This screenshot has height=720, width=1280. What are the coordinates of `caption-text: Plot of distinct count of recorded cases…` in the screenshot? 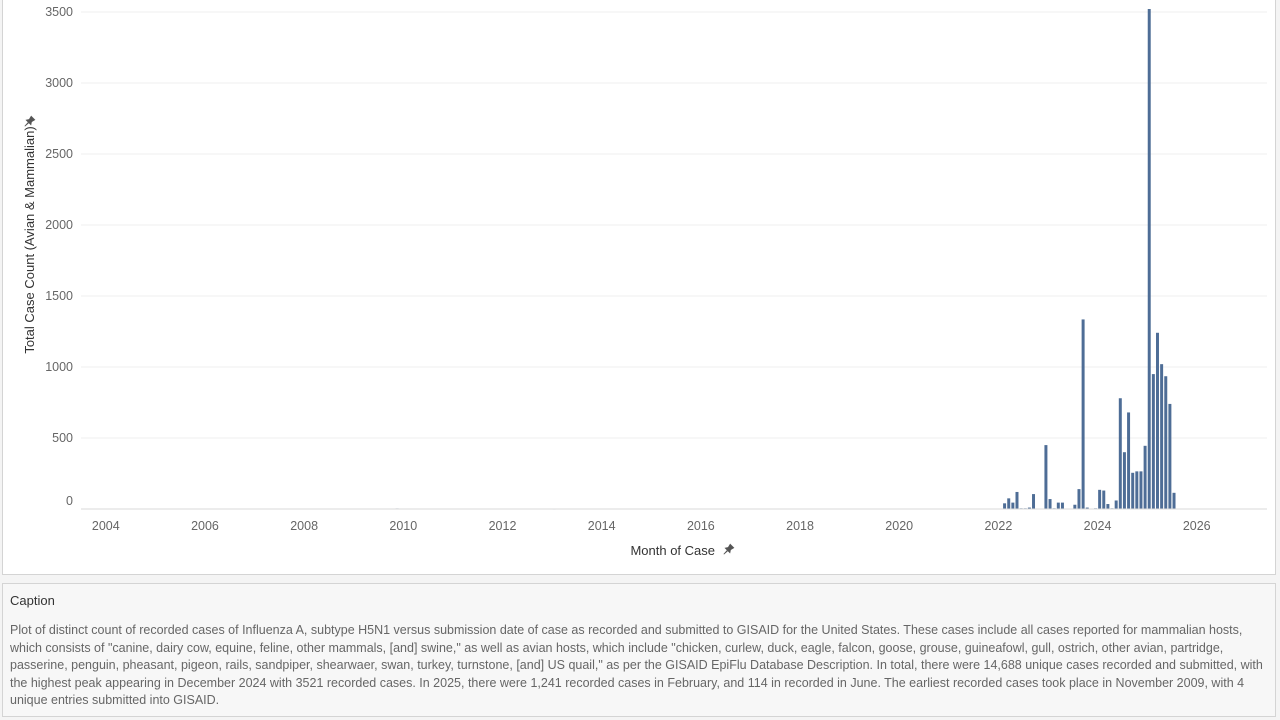 It's located at (636, 665).